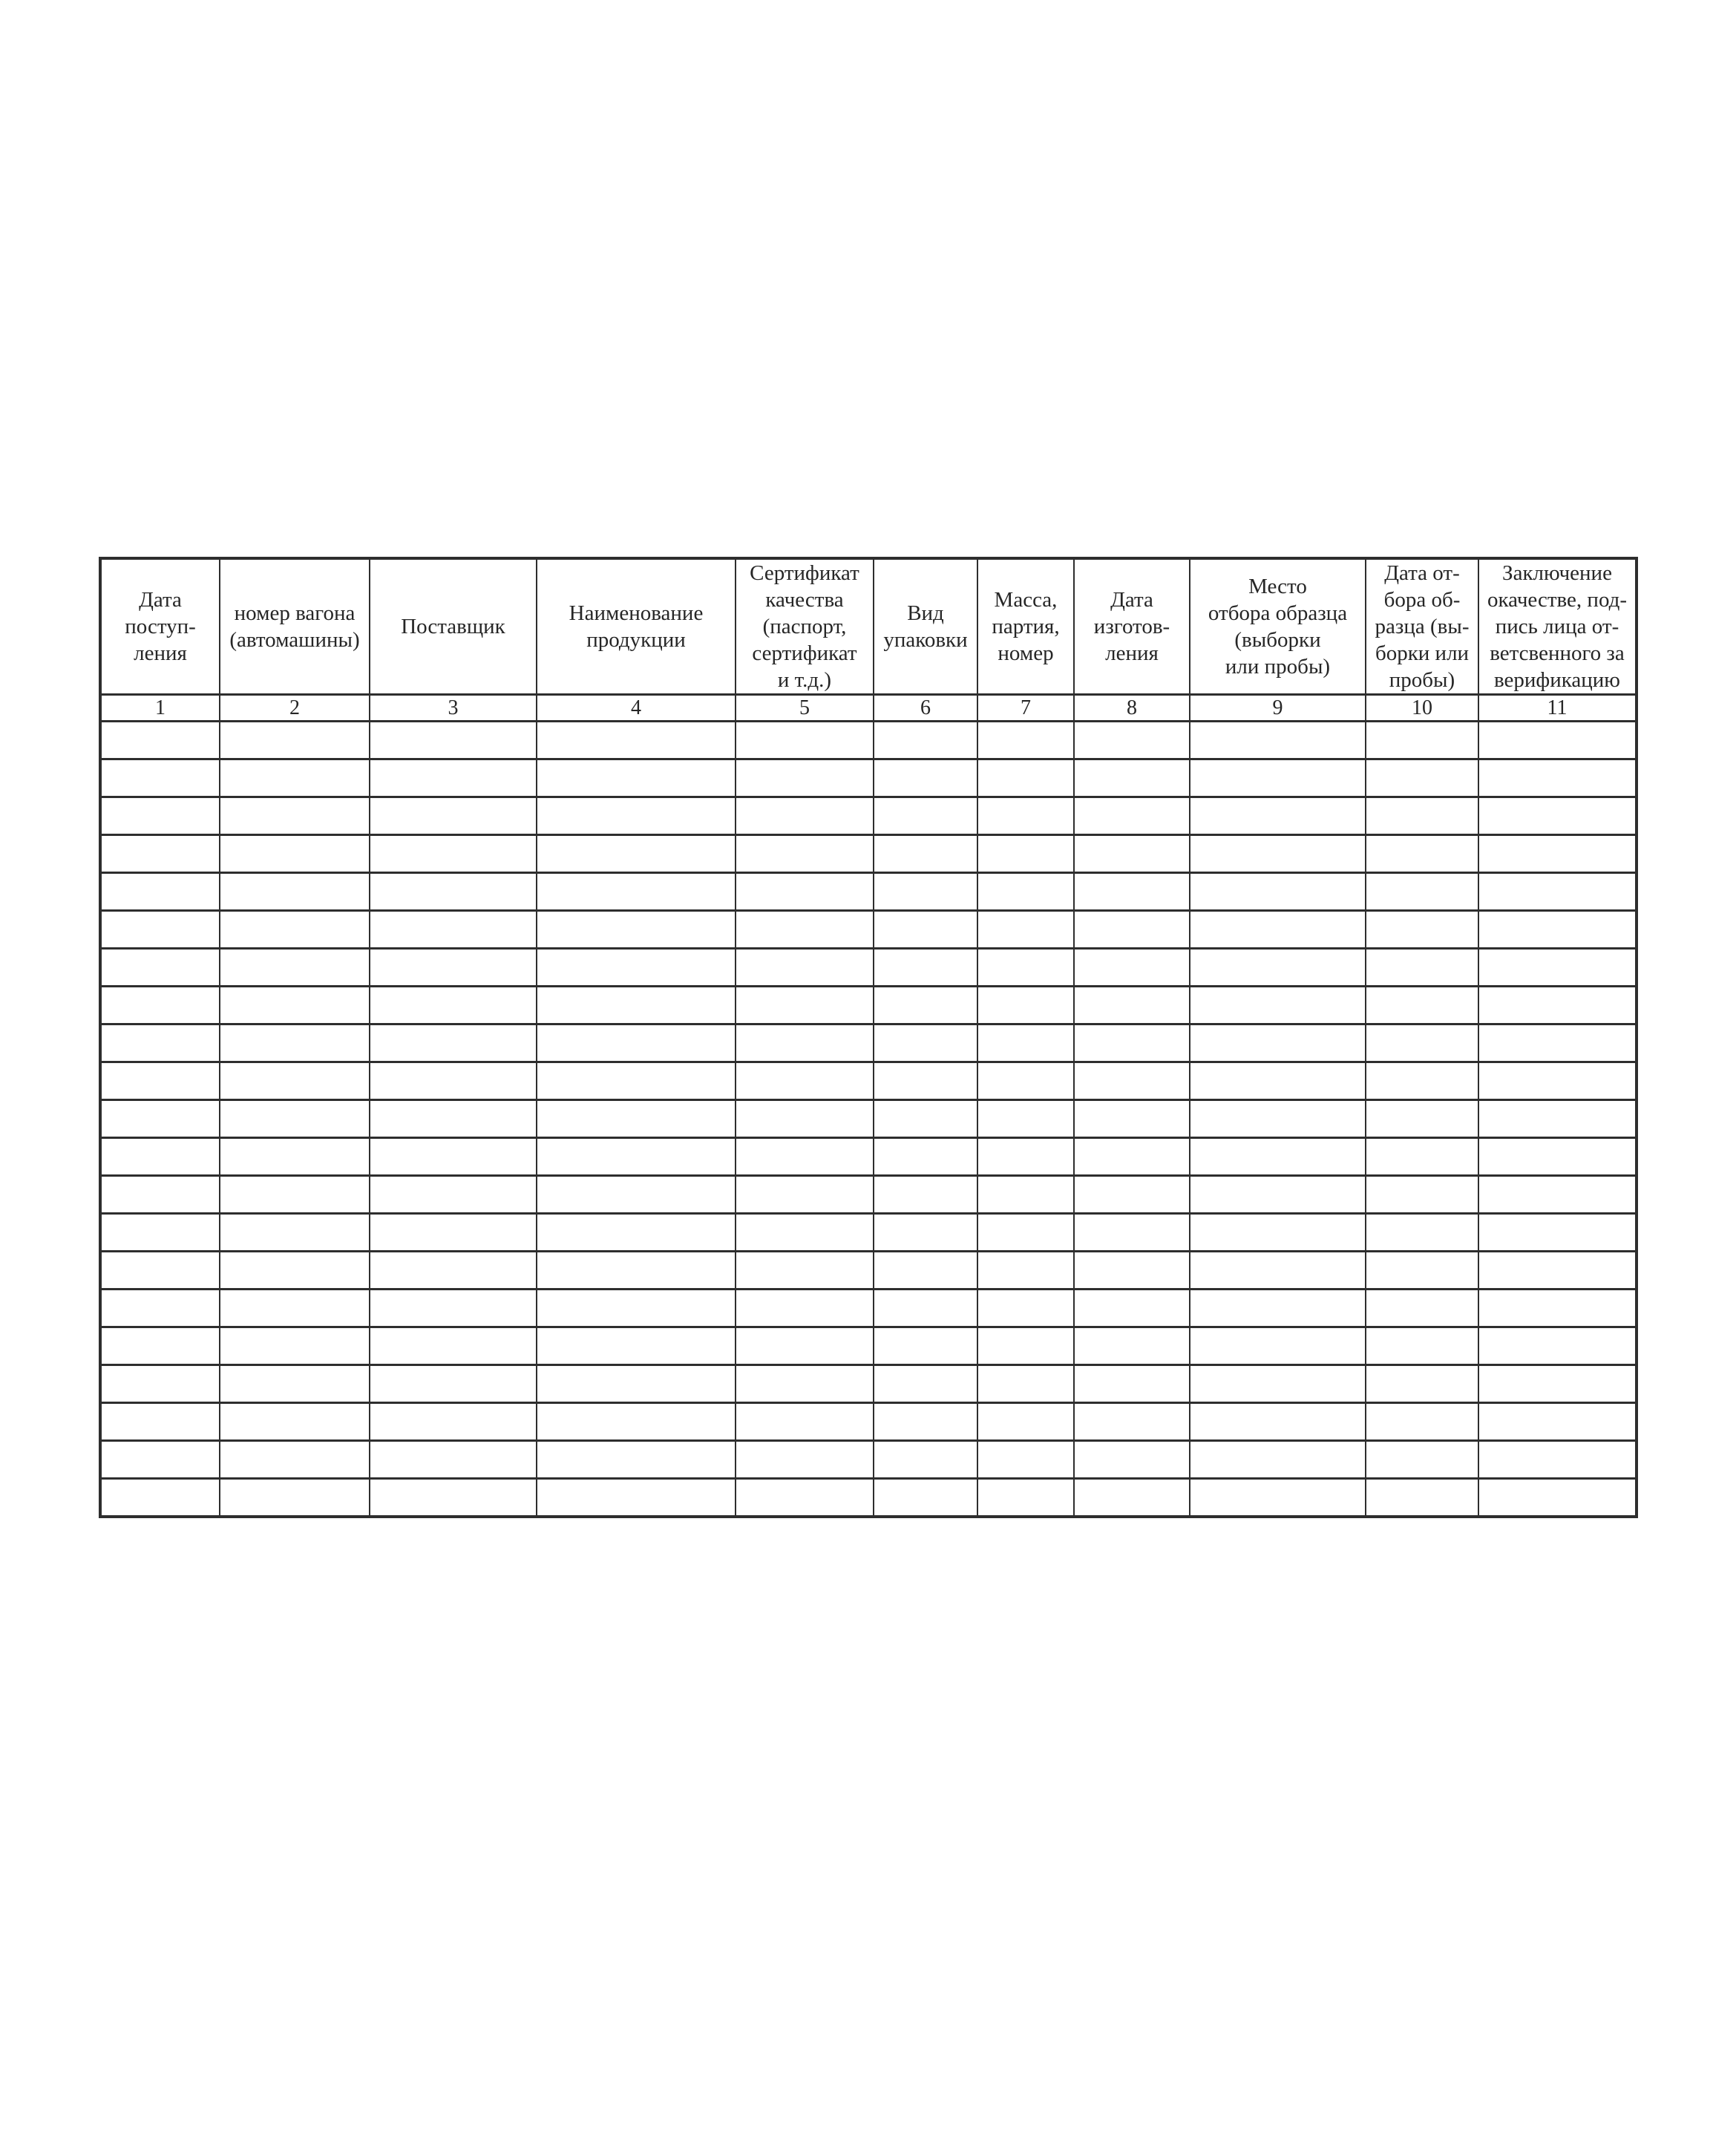 The width and height of the screenshot is (1736, 2144). Describe the element at coordinates (1131, 707) in the screenshot. I see `column-number-8: 8` at that location.